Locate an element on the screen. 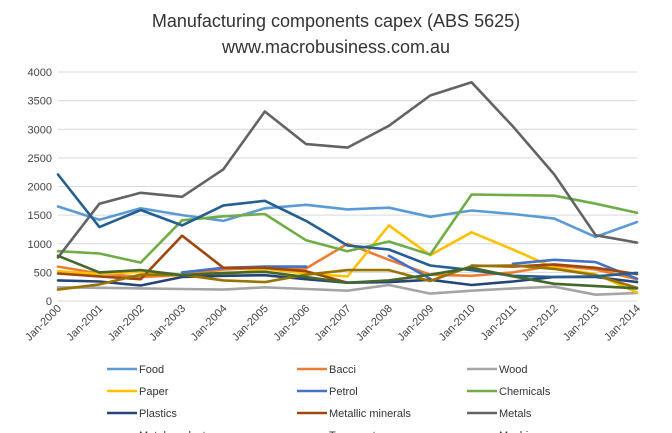 Image resolution: width=672 pixels, height=433 pixels. x-tick-label: Jan-2002 is located at coordinates (126, 323).